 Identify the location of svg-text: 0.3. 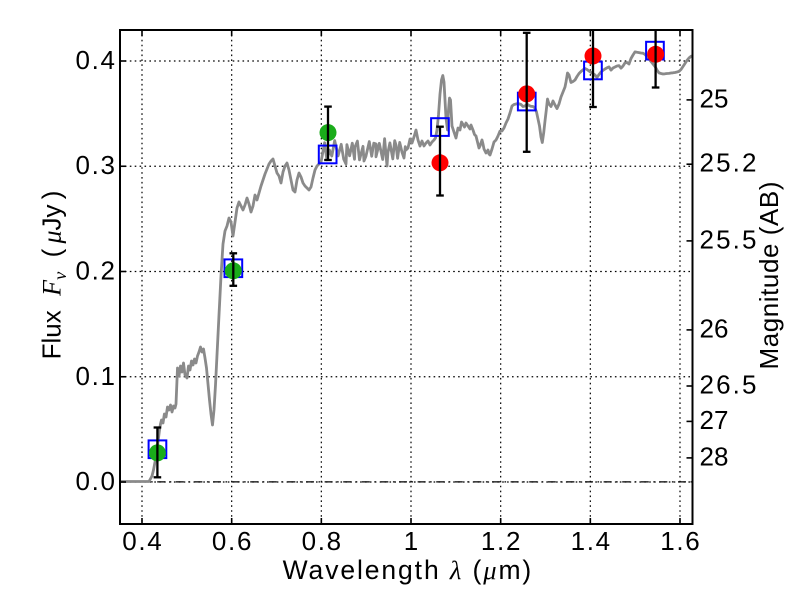
(96, 165).